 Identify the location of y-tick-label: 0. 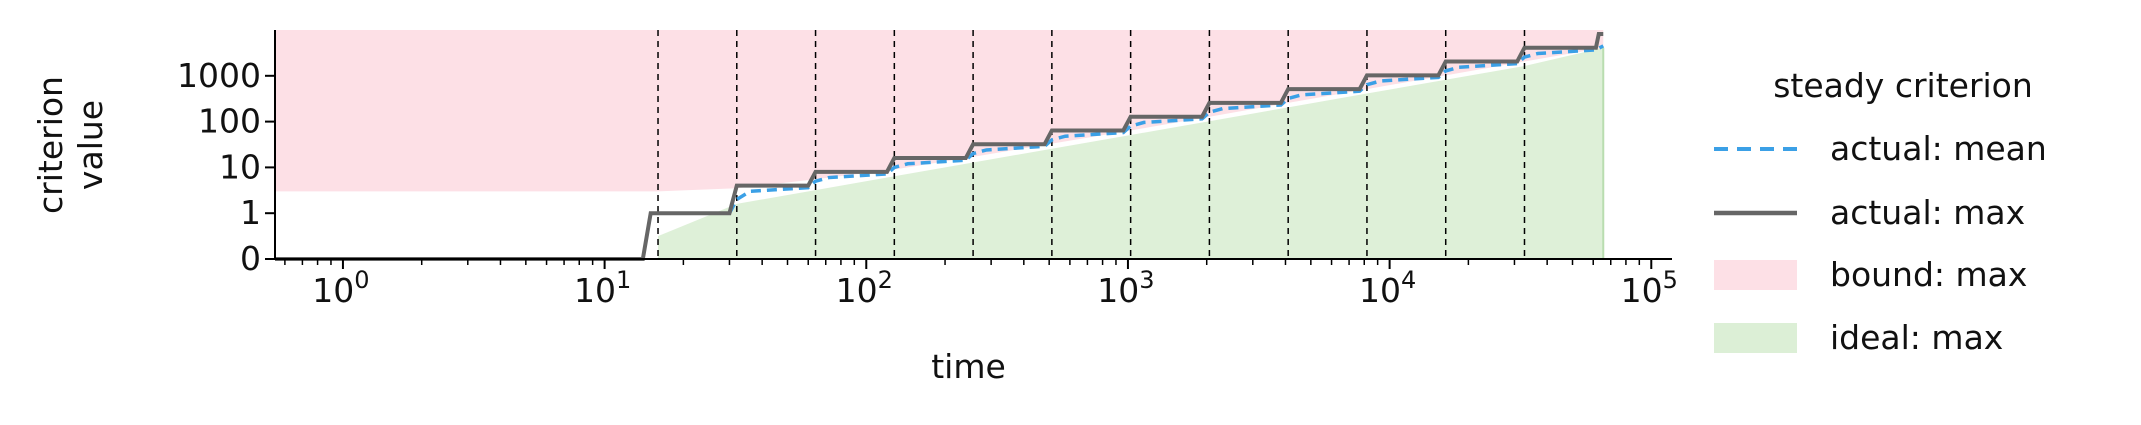
(250, 258).